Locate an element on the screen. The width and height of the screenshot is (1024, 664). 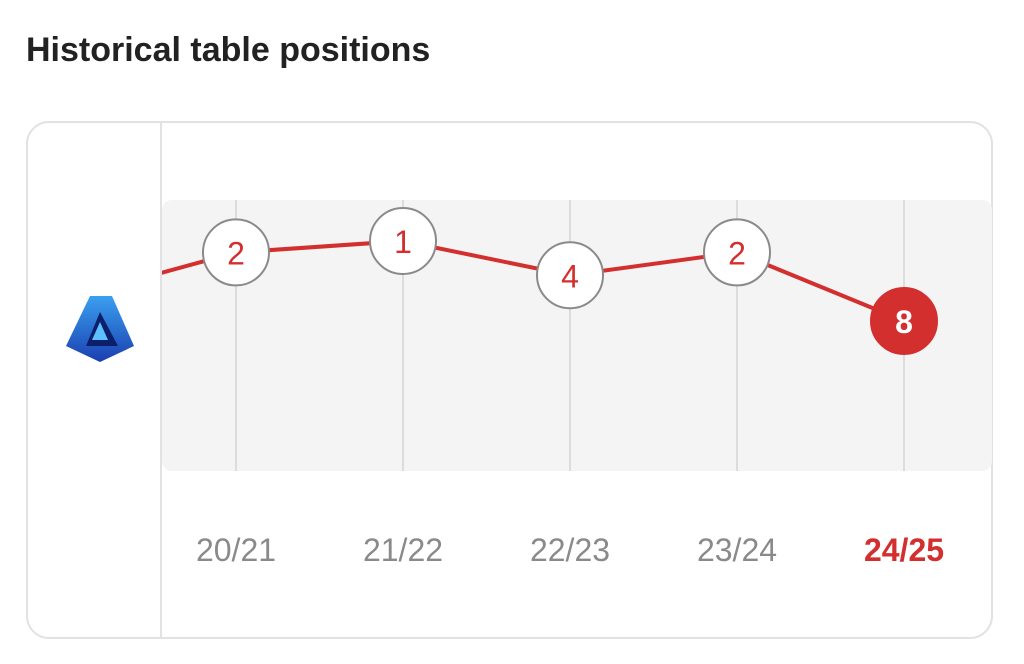
data-label: 8 is located at coordinates (904, 322).